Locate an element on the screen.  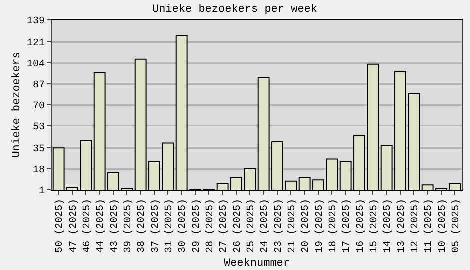
x-tick-label: 11 (2025) is located at coordinates (429, 226).